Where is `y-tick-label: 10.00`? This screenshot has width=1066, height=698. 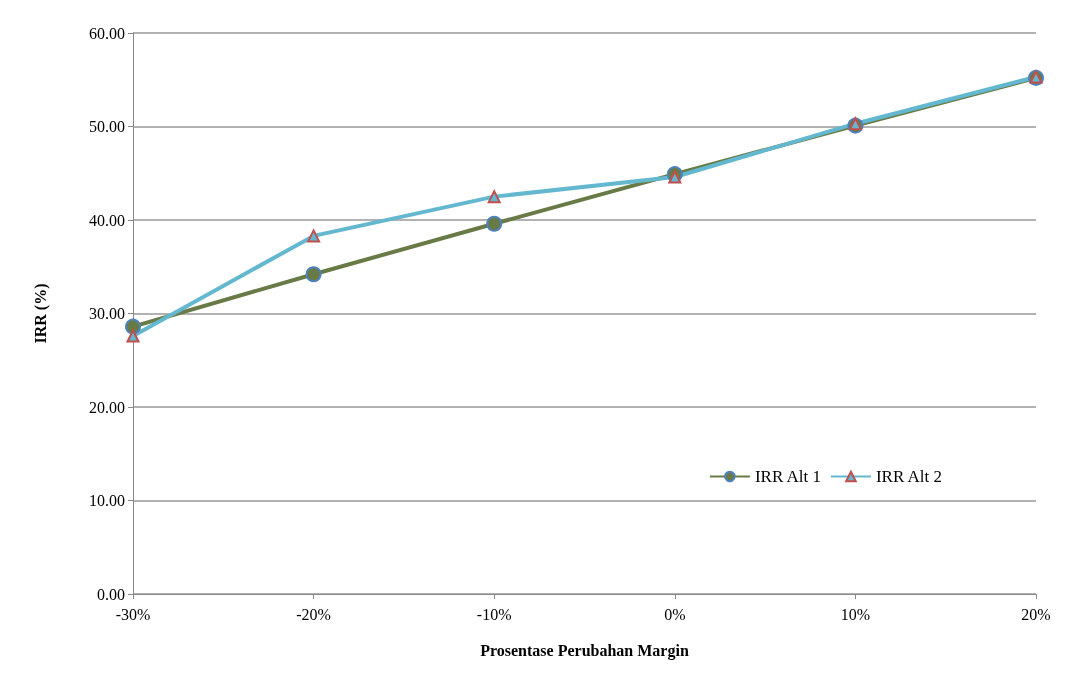 y-tick-label: 10.00 is located at coordinates (107, 500).